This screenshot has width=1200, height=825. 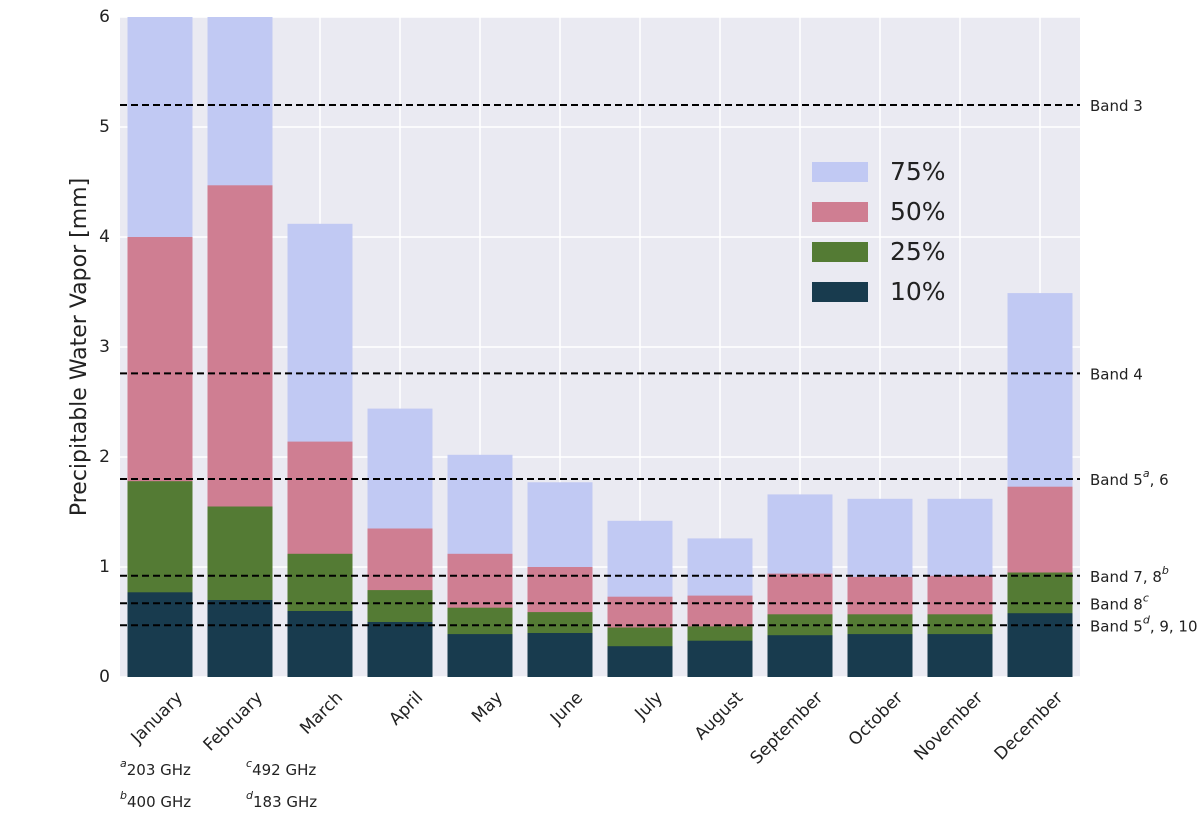 I want to click on y-tick-label: 6, so click(x=104, y=17).